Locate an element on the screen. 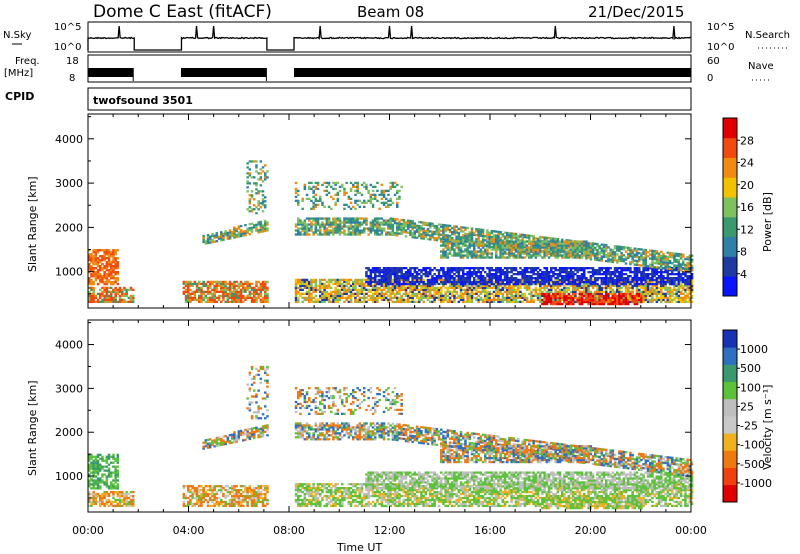 Image resolution: width=800 pixels, height=554 pixels. cpid-panel is located at coordinates (389, 99).